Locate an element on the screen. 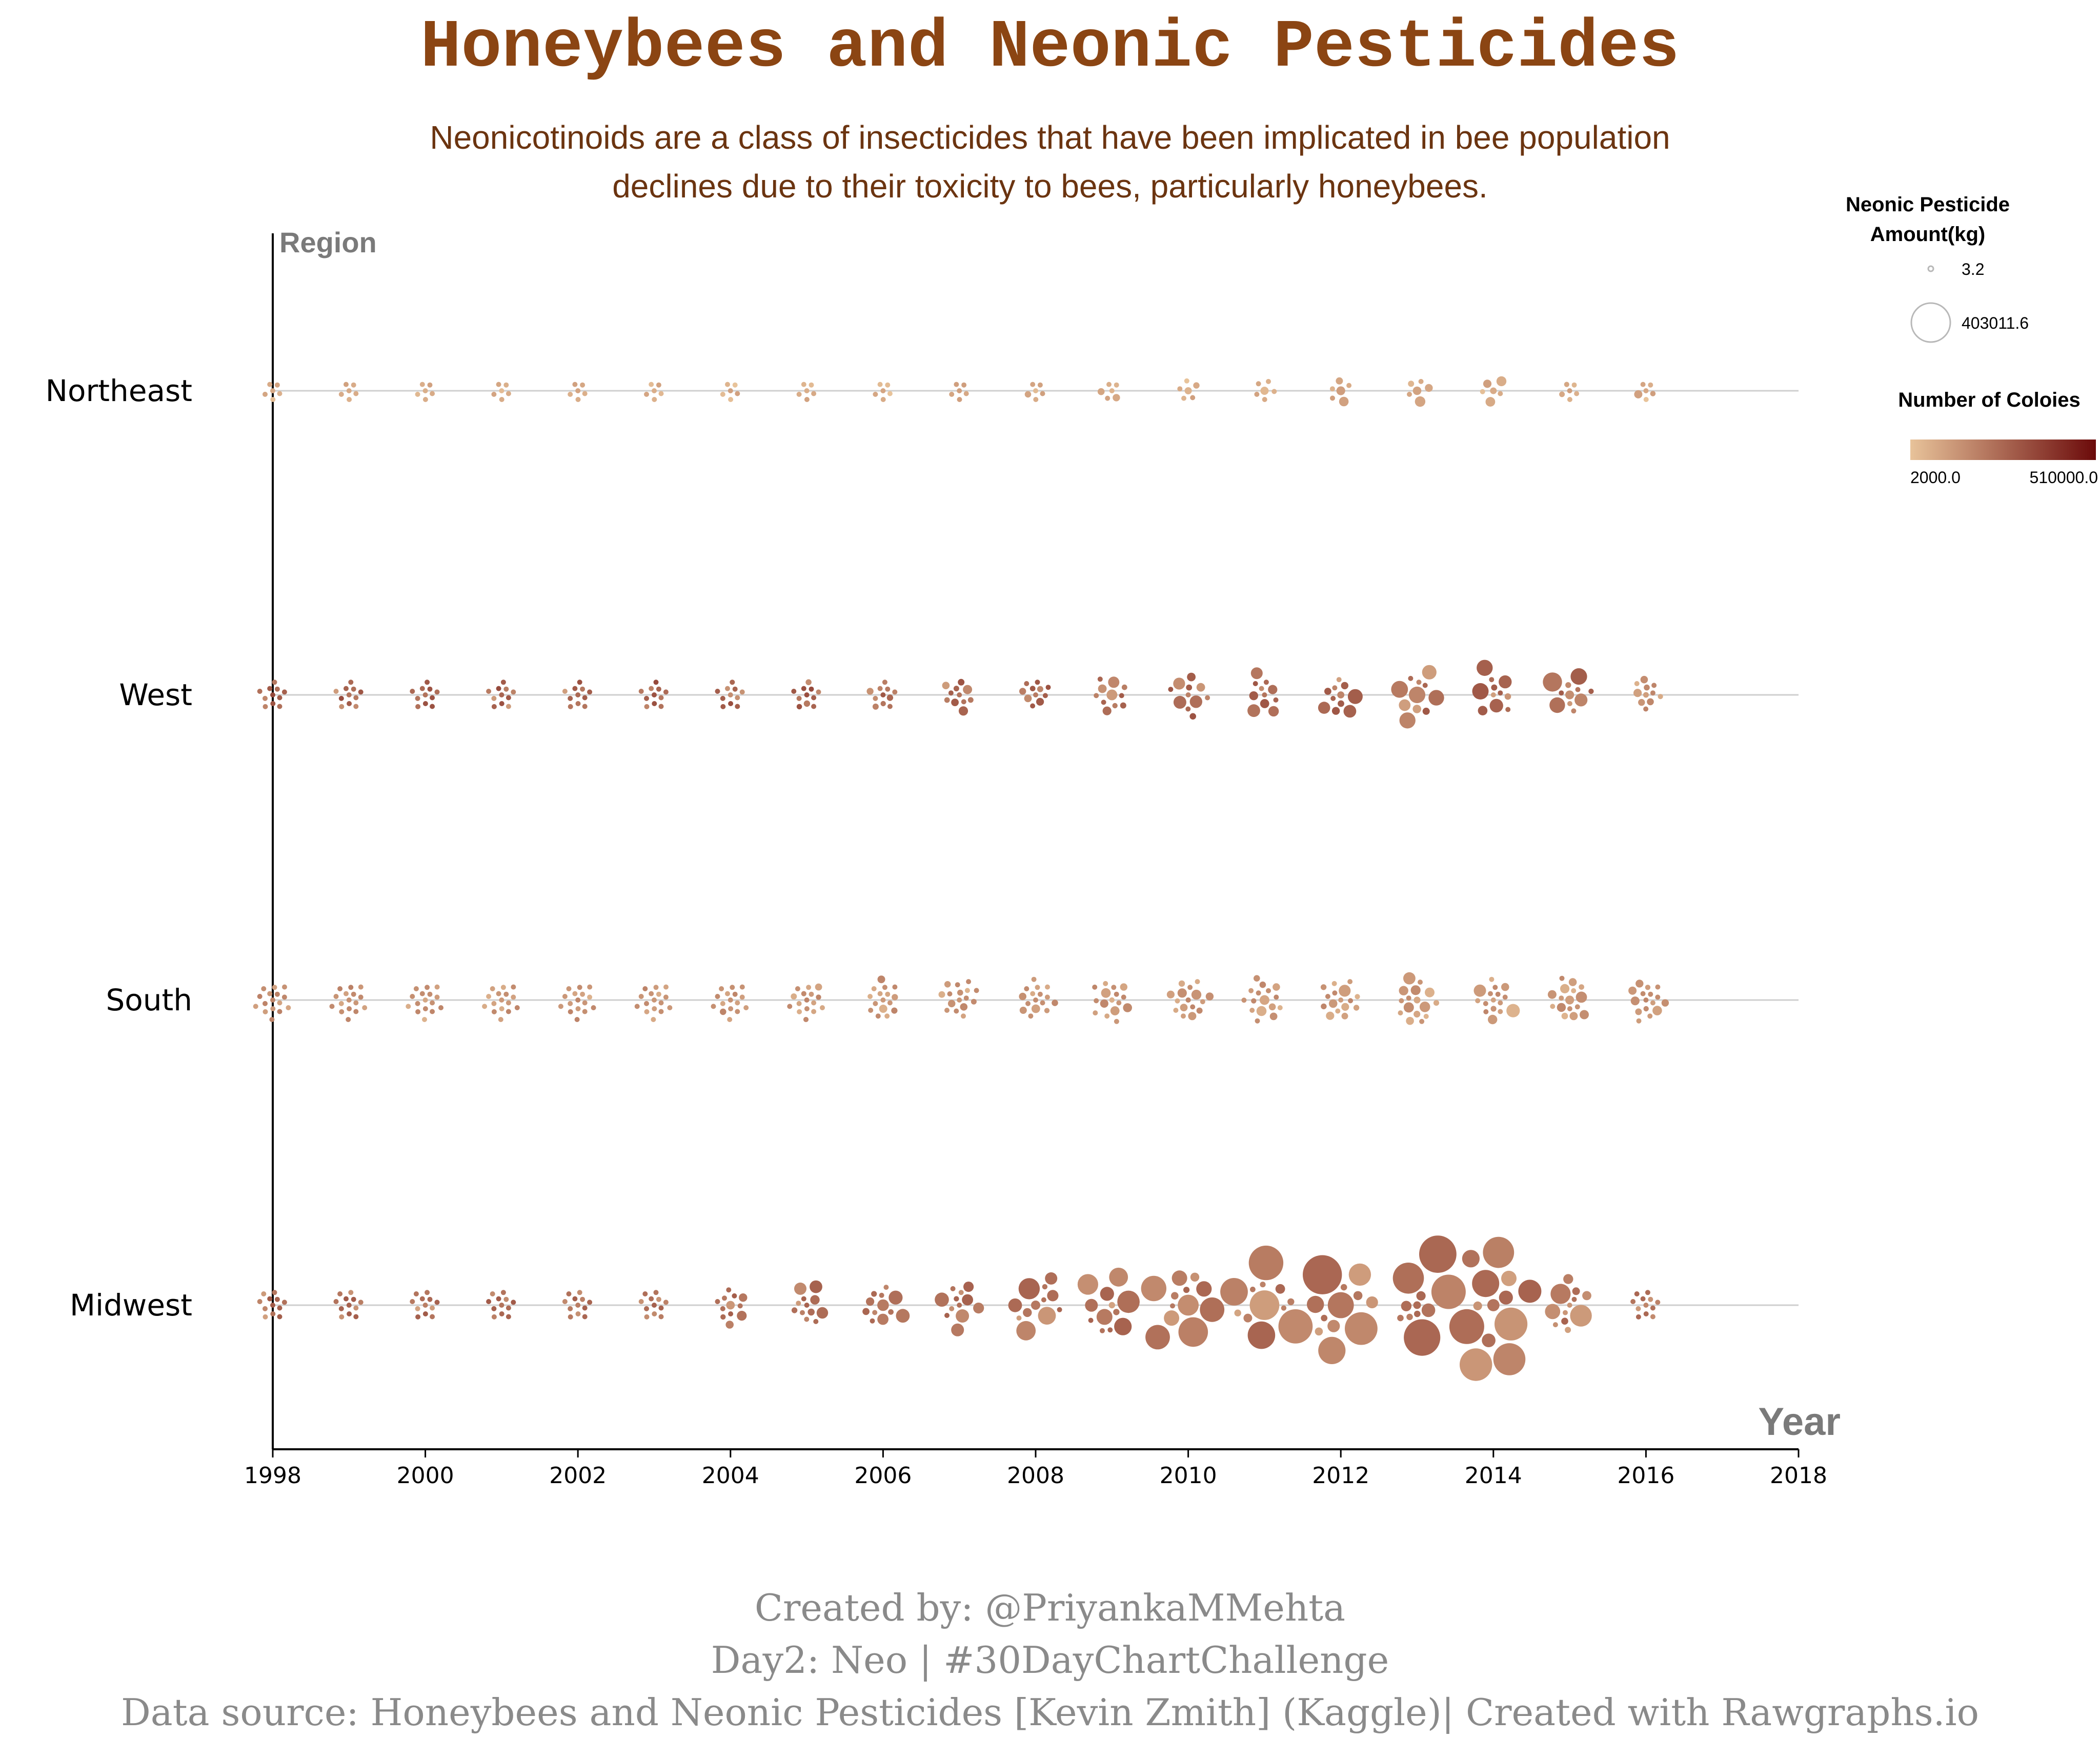 The image size is (2100, 1738). x-tick-label: 2008 is located at coordinates (1035, 1476).